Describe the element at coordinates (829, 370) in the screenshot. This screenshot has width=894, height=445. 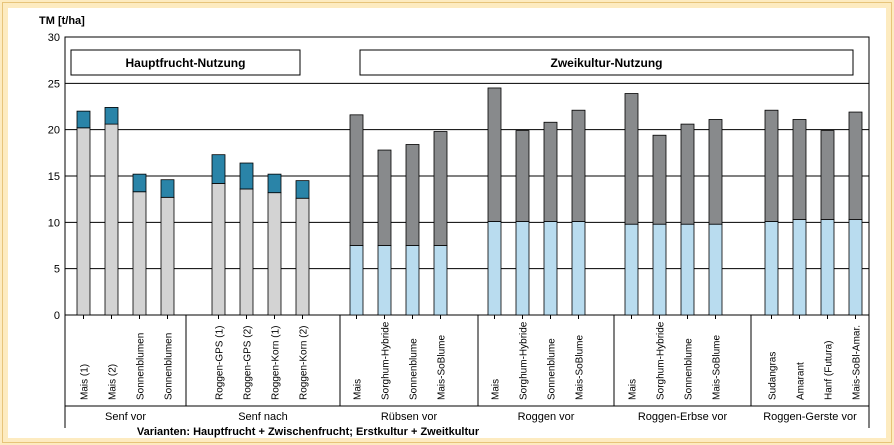
I see `x-tick-label: Hanf (Futura)` at that location.